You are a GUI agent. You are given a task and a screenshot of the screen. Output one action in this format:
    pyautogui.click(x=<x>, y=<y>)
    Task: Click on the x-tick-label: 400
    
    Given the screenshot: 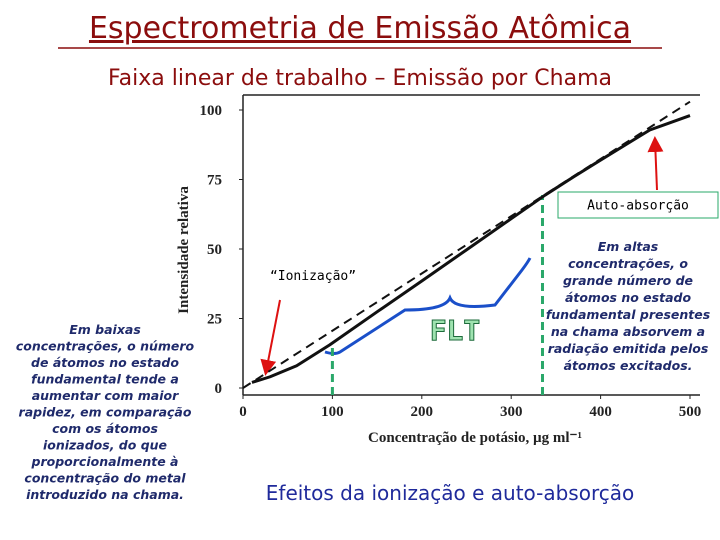 What is the action you would take?
    pyautogui.click(x=600, y=412)
    